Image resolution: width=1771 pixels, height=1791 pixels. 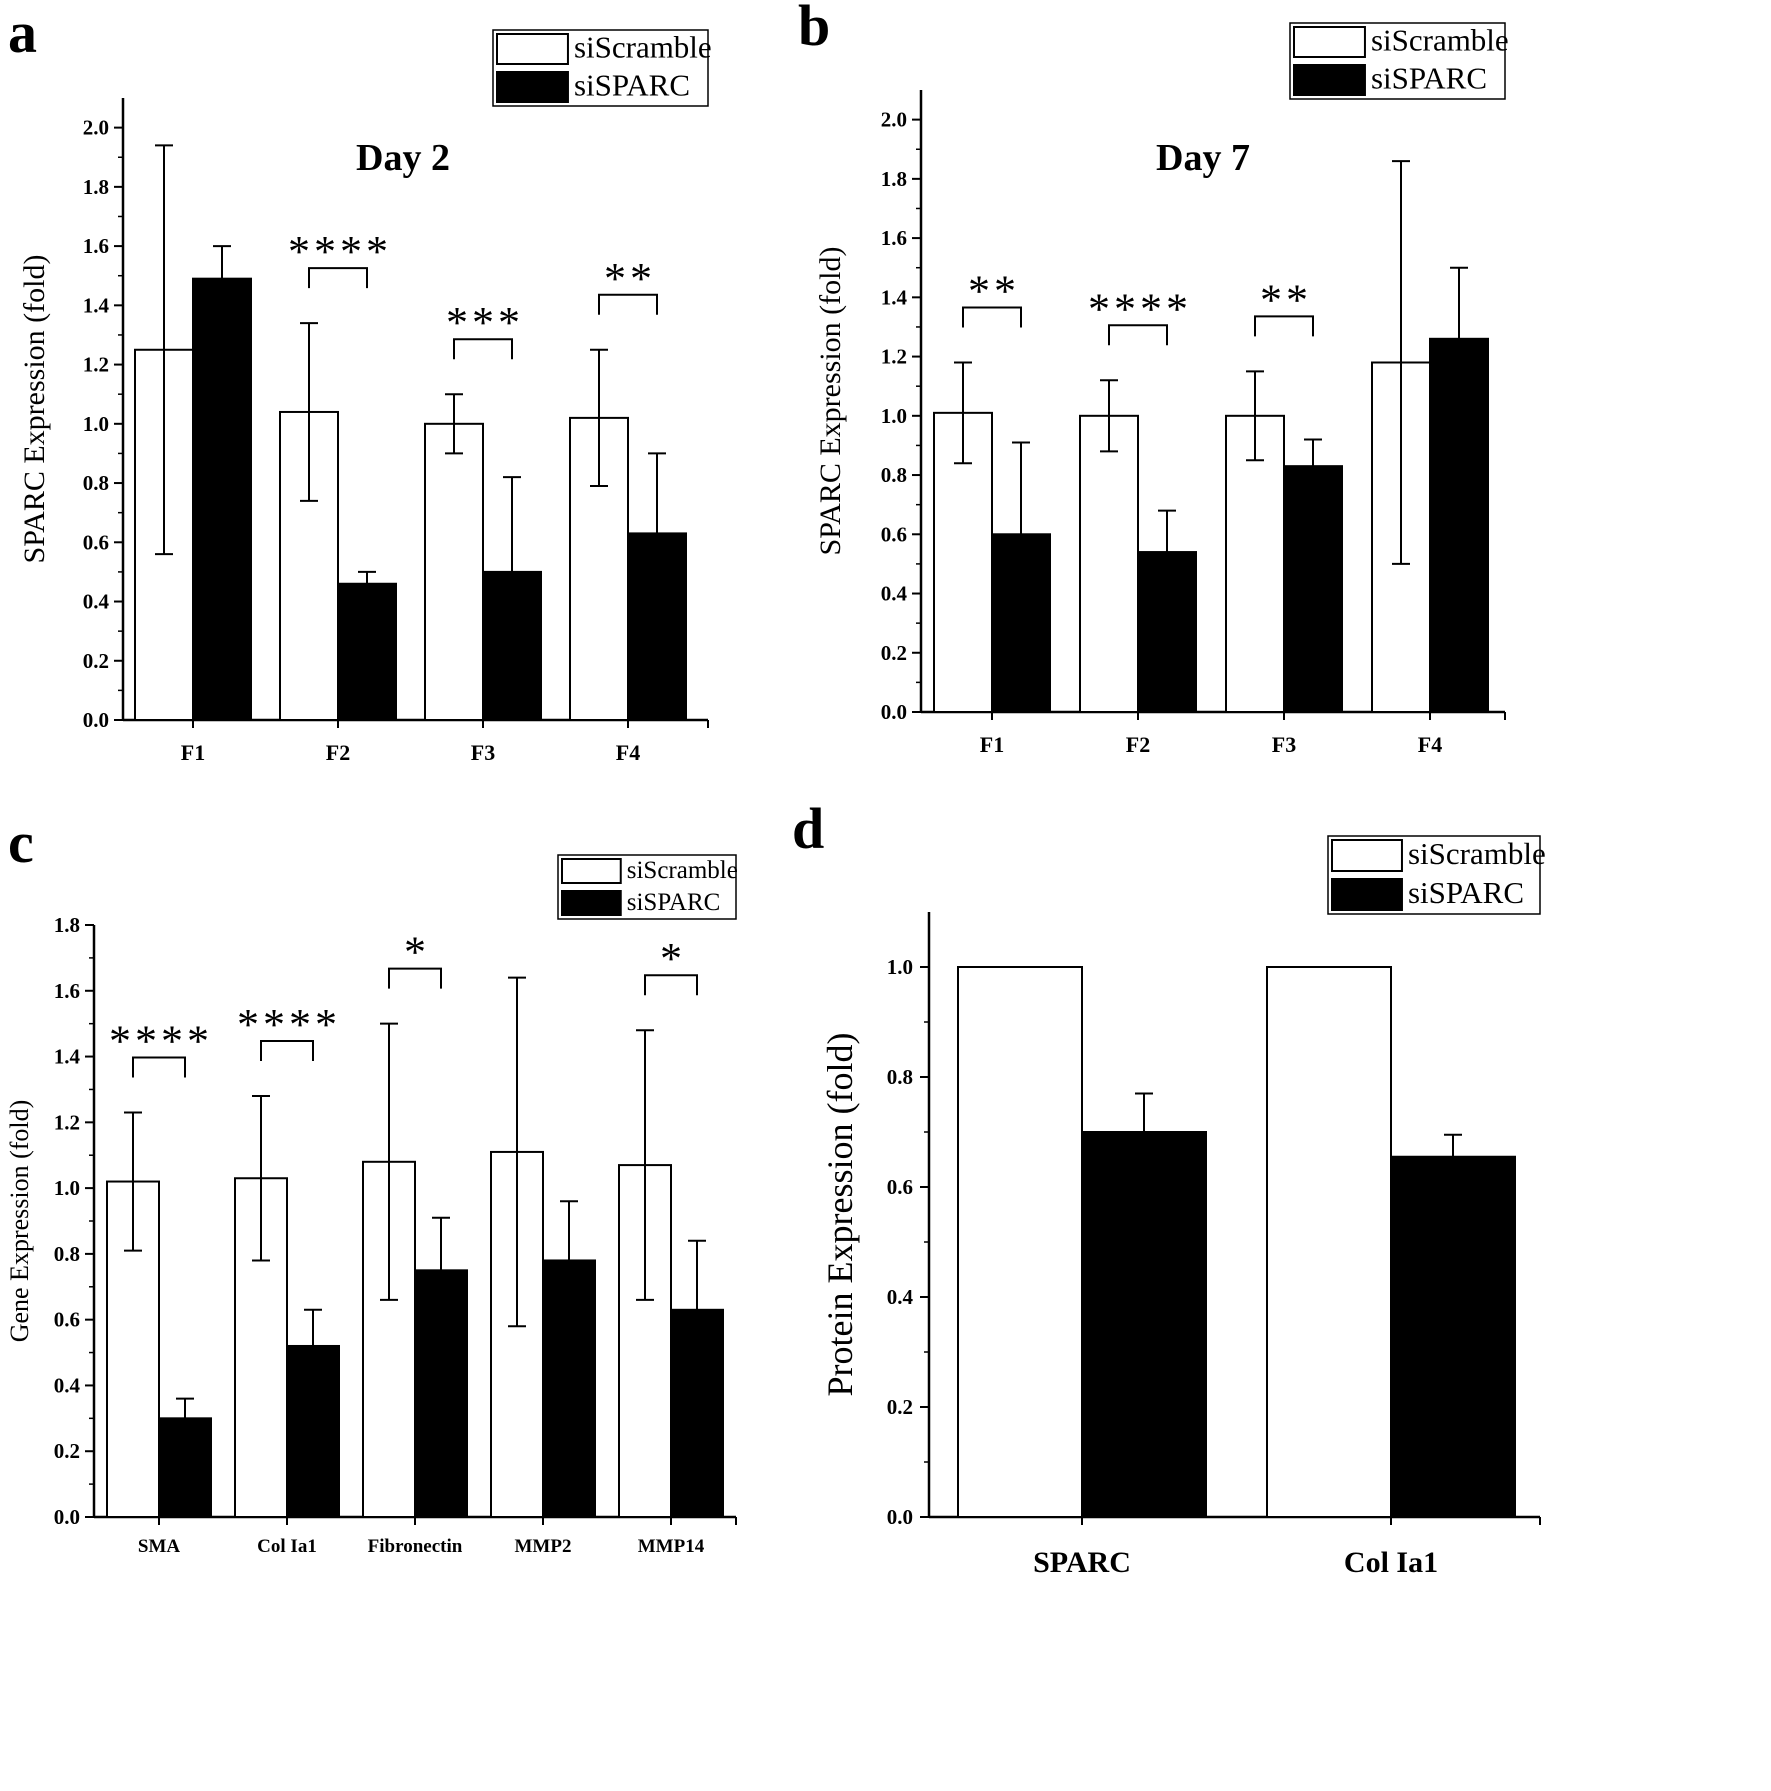 I want to click on x-tick-label: F2, so click(x=1138, y=744).